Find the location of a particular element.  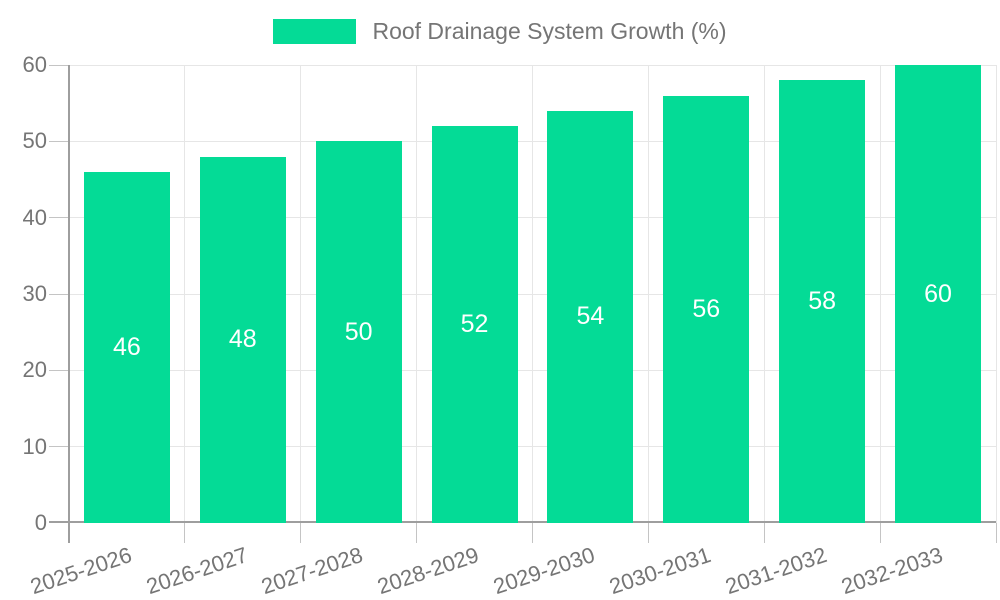

bar: 56 is located at coordinates (706, 309).